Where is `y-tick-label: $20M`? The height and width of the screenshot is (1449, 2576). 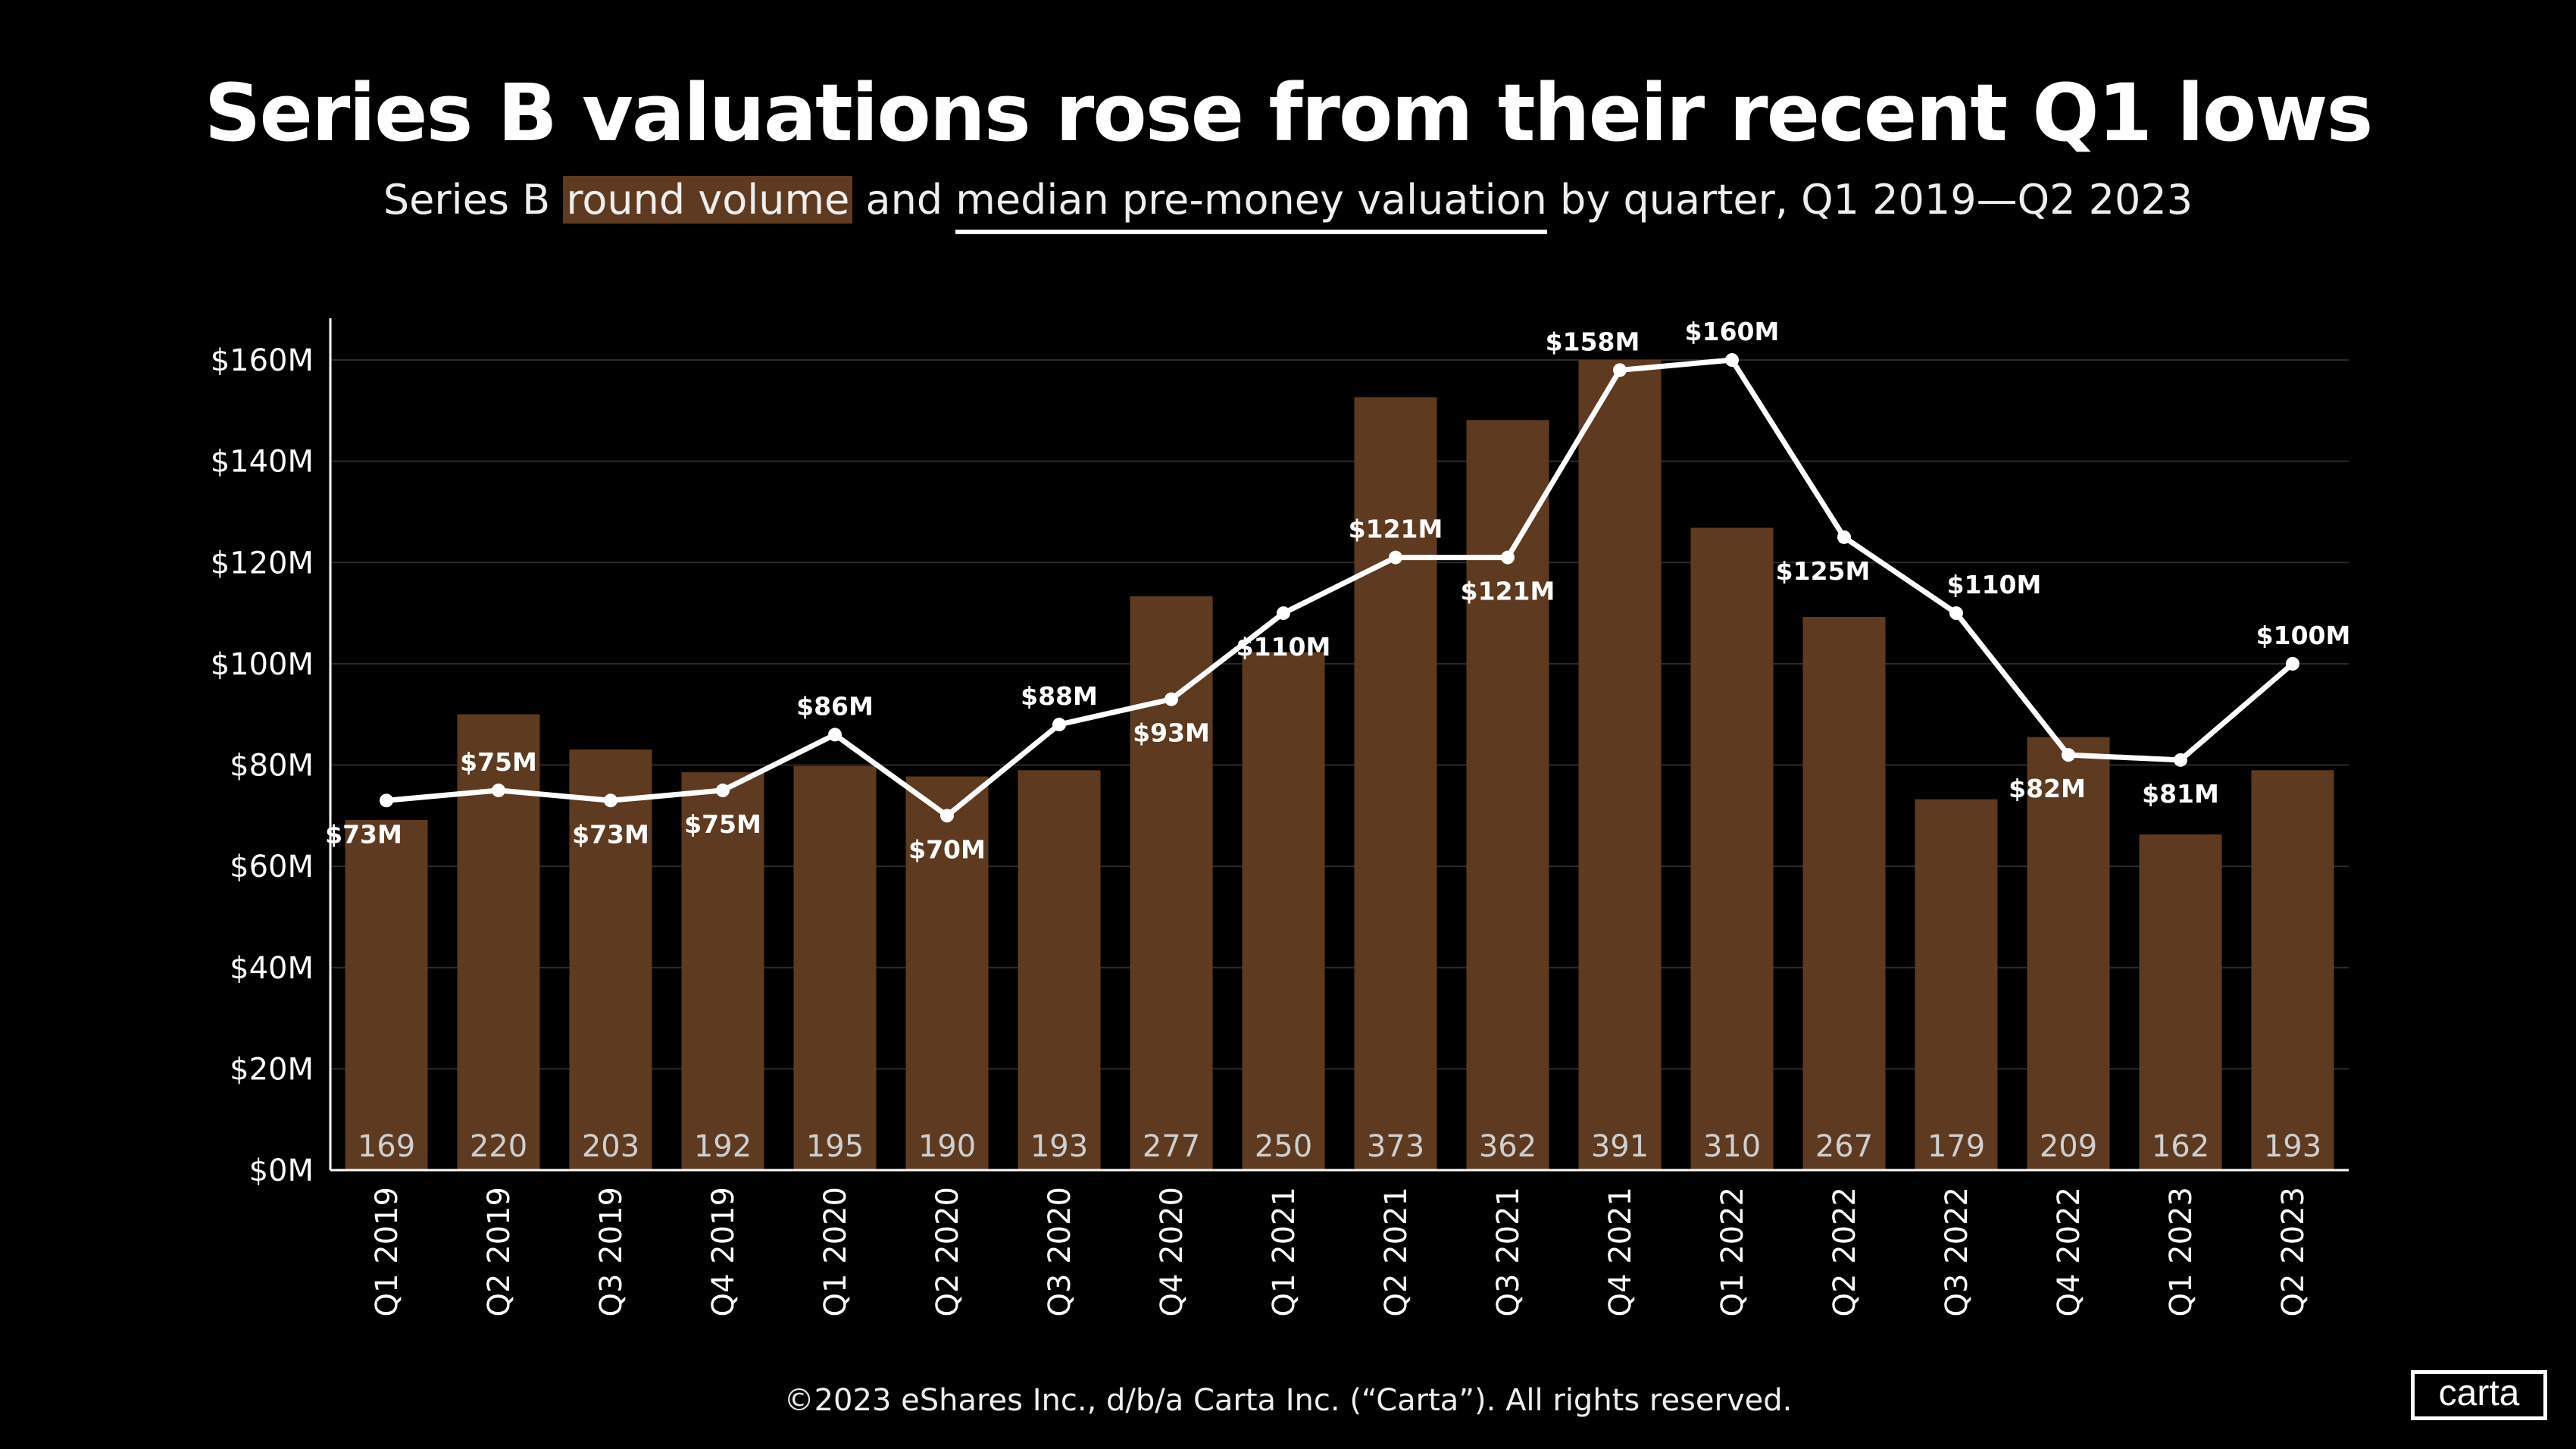 y-tick-label: $20M is located at coordinates (272, 1069).